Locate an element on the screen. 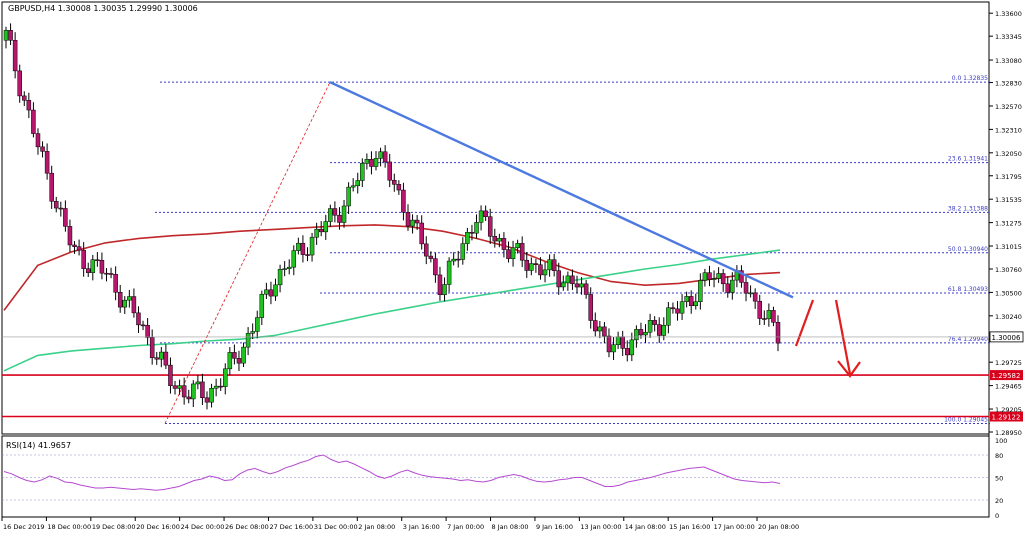 Image resolution: width=1024 pixels, height=539 pixels. price-tick-label: 1.29725 is located at coordinates (1008, 363).